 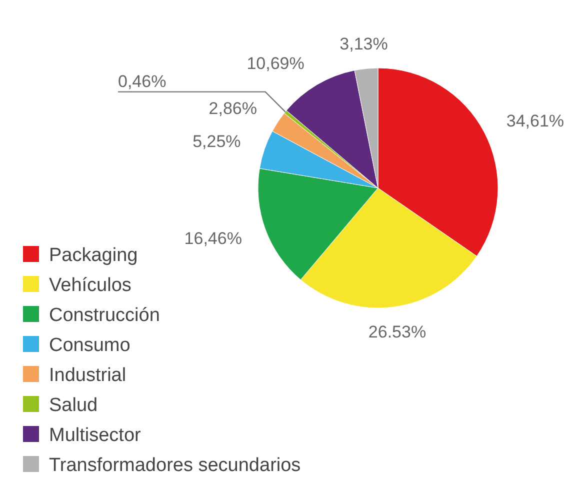 What do you see at coordinates (535, 121) in the screenshot?
I see `data-label: 34,61%` at bounding box center [535, 121].